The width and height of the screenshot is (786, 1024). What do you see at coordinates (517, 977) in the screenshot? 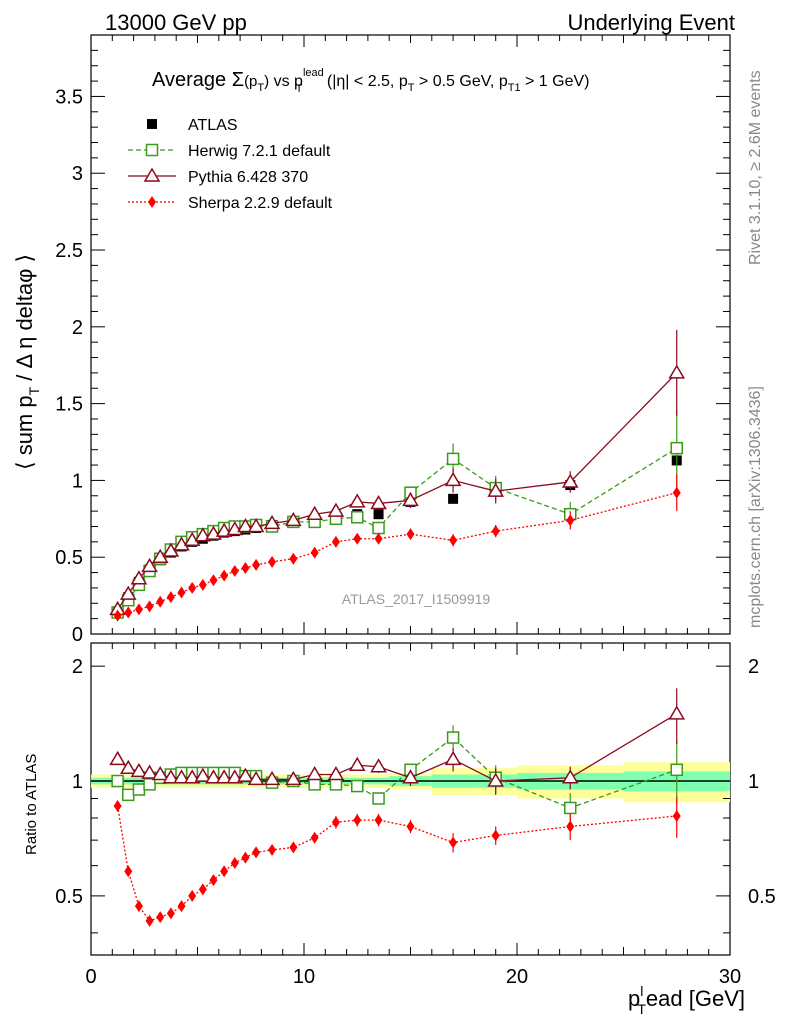
I see `x-tick-label: 20` at bounding box center [517, 977].